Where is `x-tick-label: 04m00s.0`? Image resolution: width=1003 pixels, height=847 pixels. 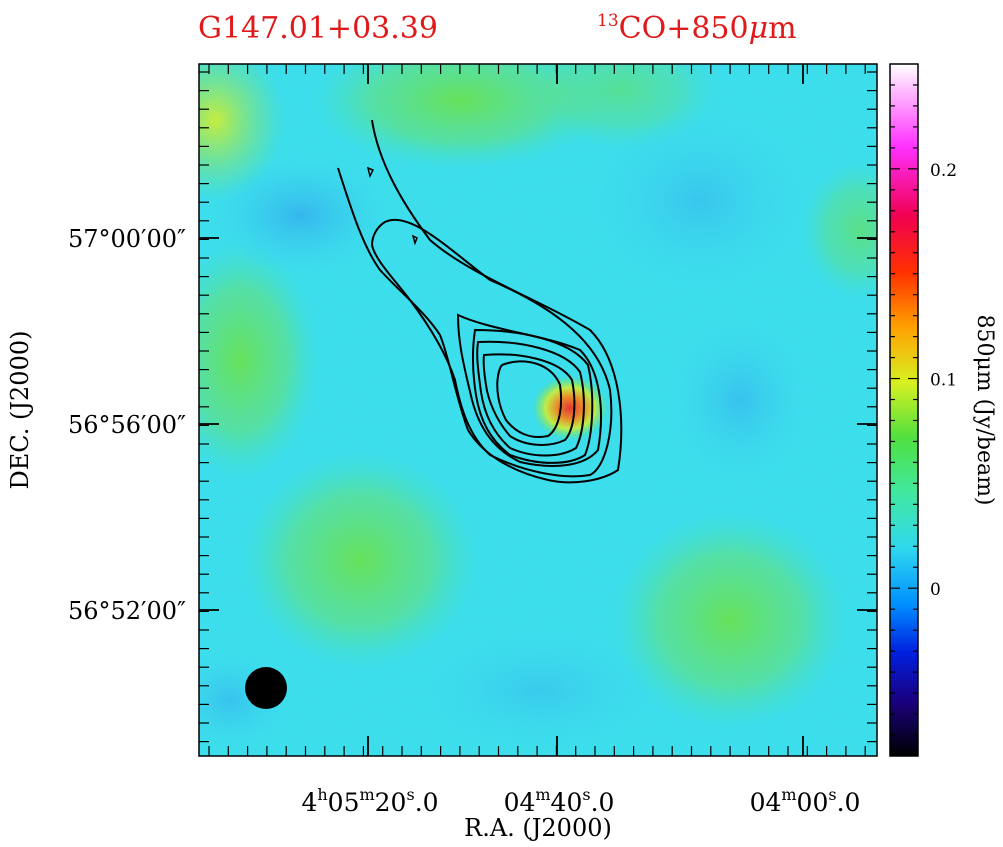 x-tick-label: 04m00s.0 is located at coordinates (805, 801).